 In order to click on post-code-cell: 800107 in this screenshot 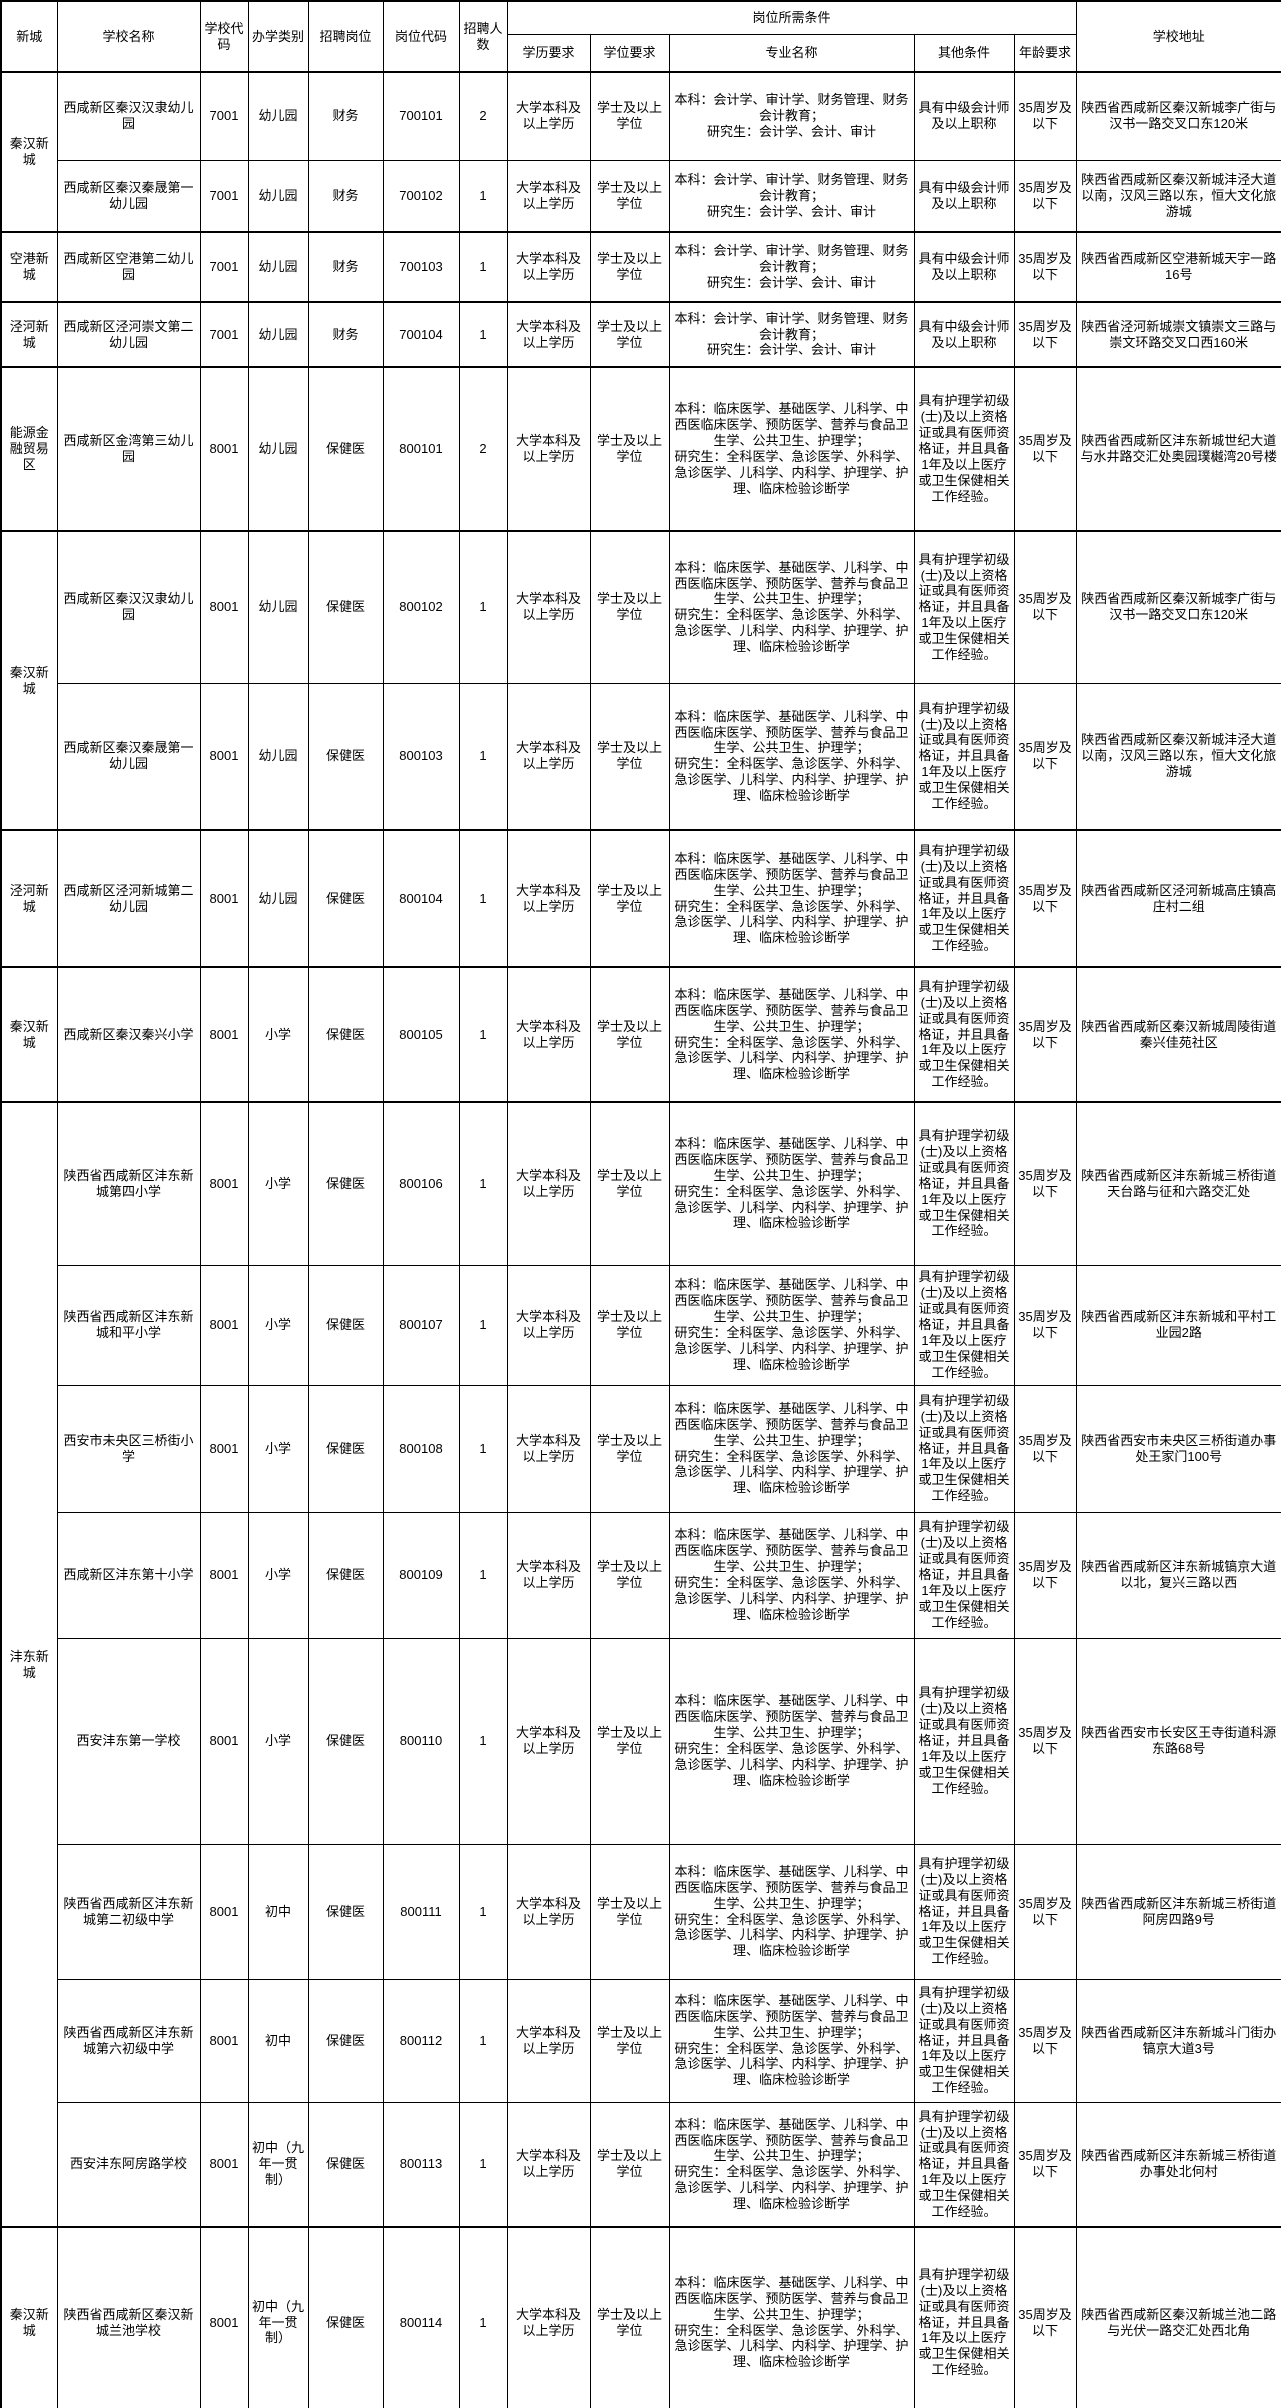, I will do `click(421, 1325)`.